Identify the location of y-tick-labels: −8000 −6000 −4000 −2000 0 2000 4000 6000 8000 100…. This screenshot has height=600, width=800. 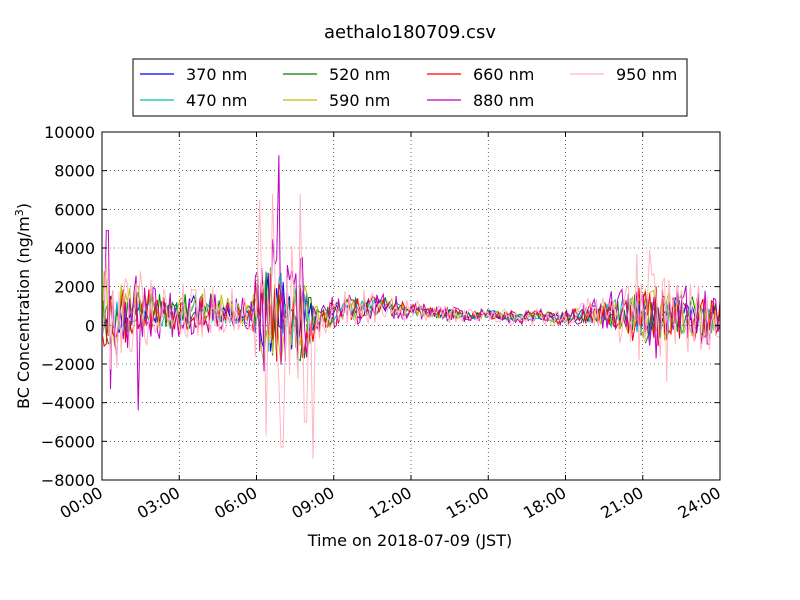
(68, 306).